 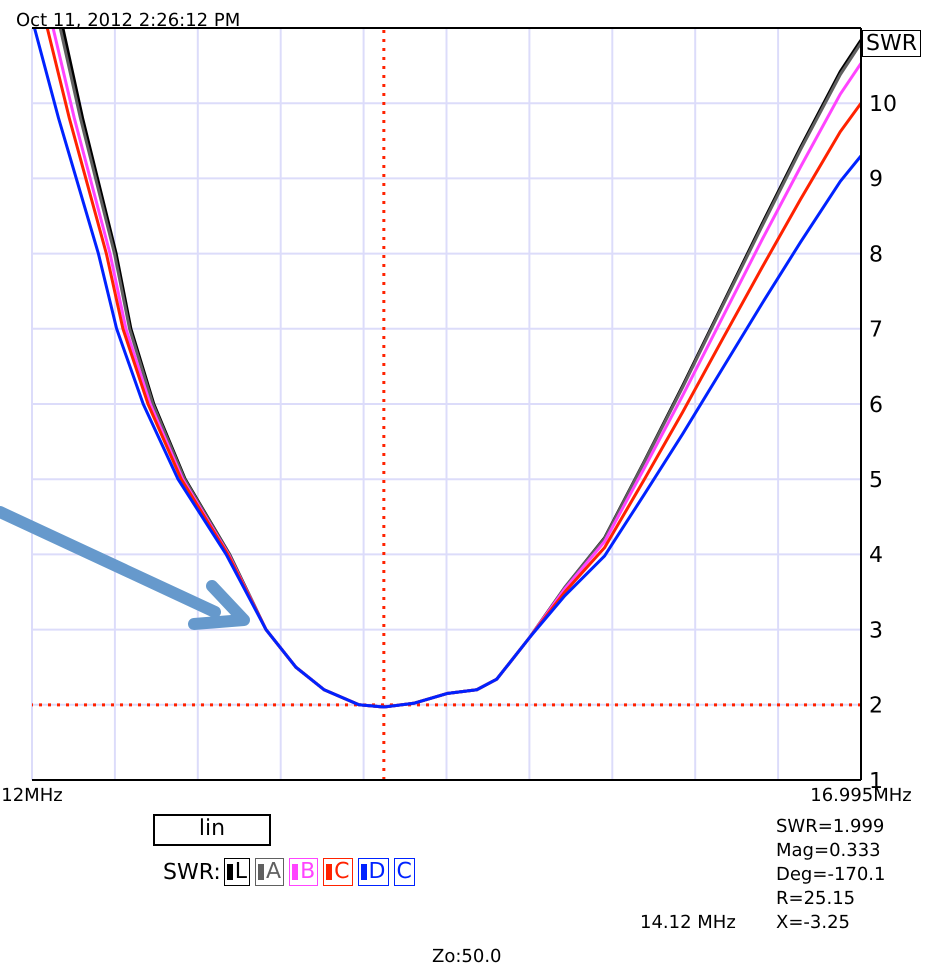 What do you see at coordinates (876, 706) in the screenshot?
I see `y-tick-label: 2` at bounding box center [876, 706].